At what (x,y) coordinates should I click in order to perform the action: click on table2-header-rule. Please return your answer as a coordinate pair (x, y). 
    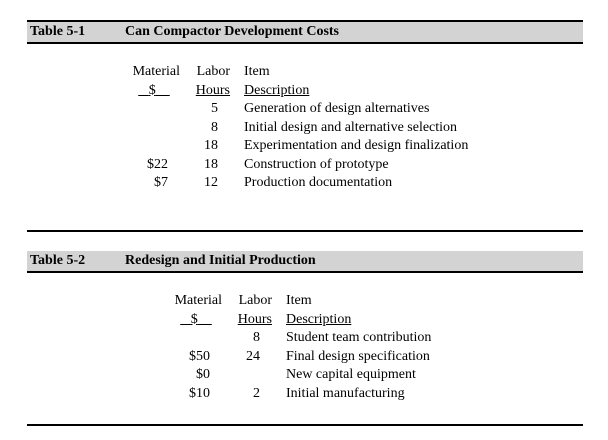
    Looking at the image, I should click on (305, 272).